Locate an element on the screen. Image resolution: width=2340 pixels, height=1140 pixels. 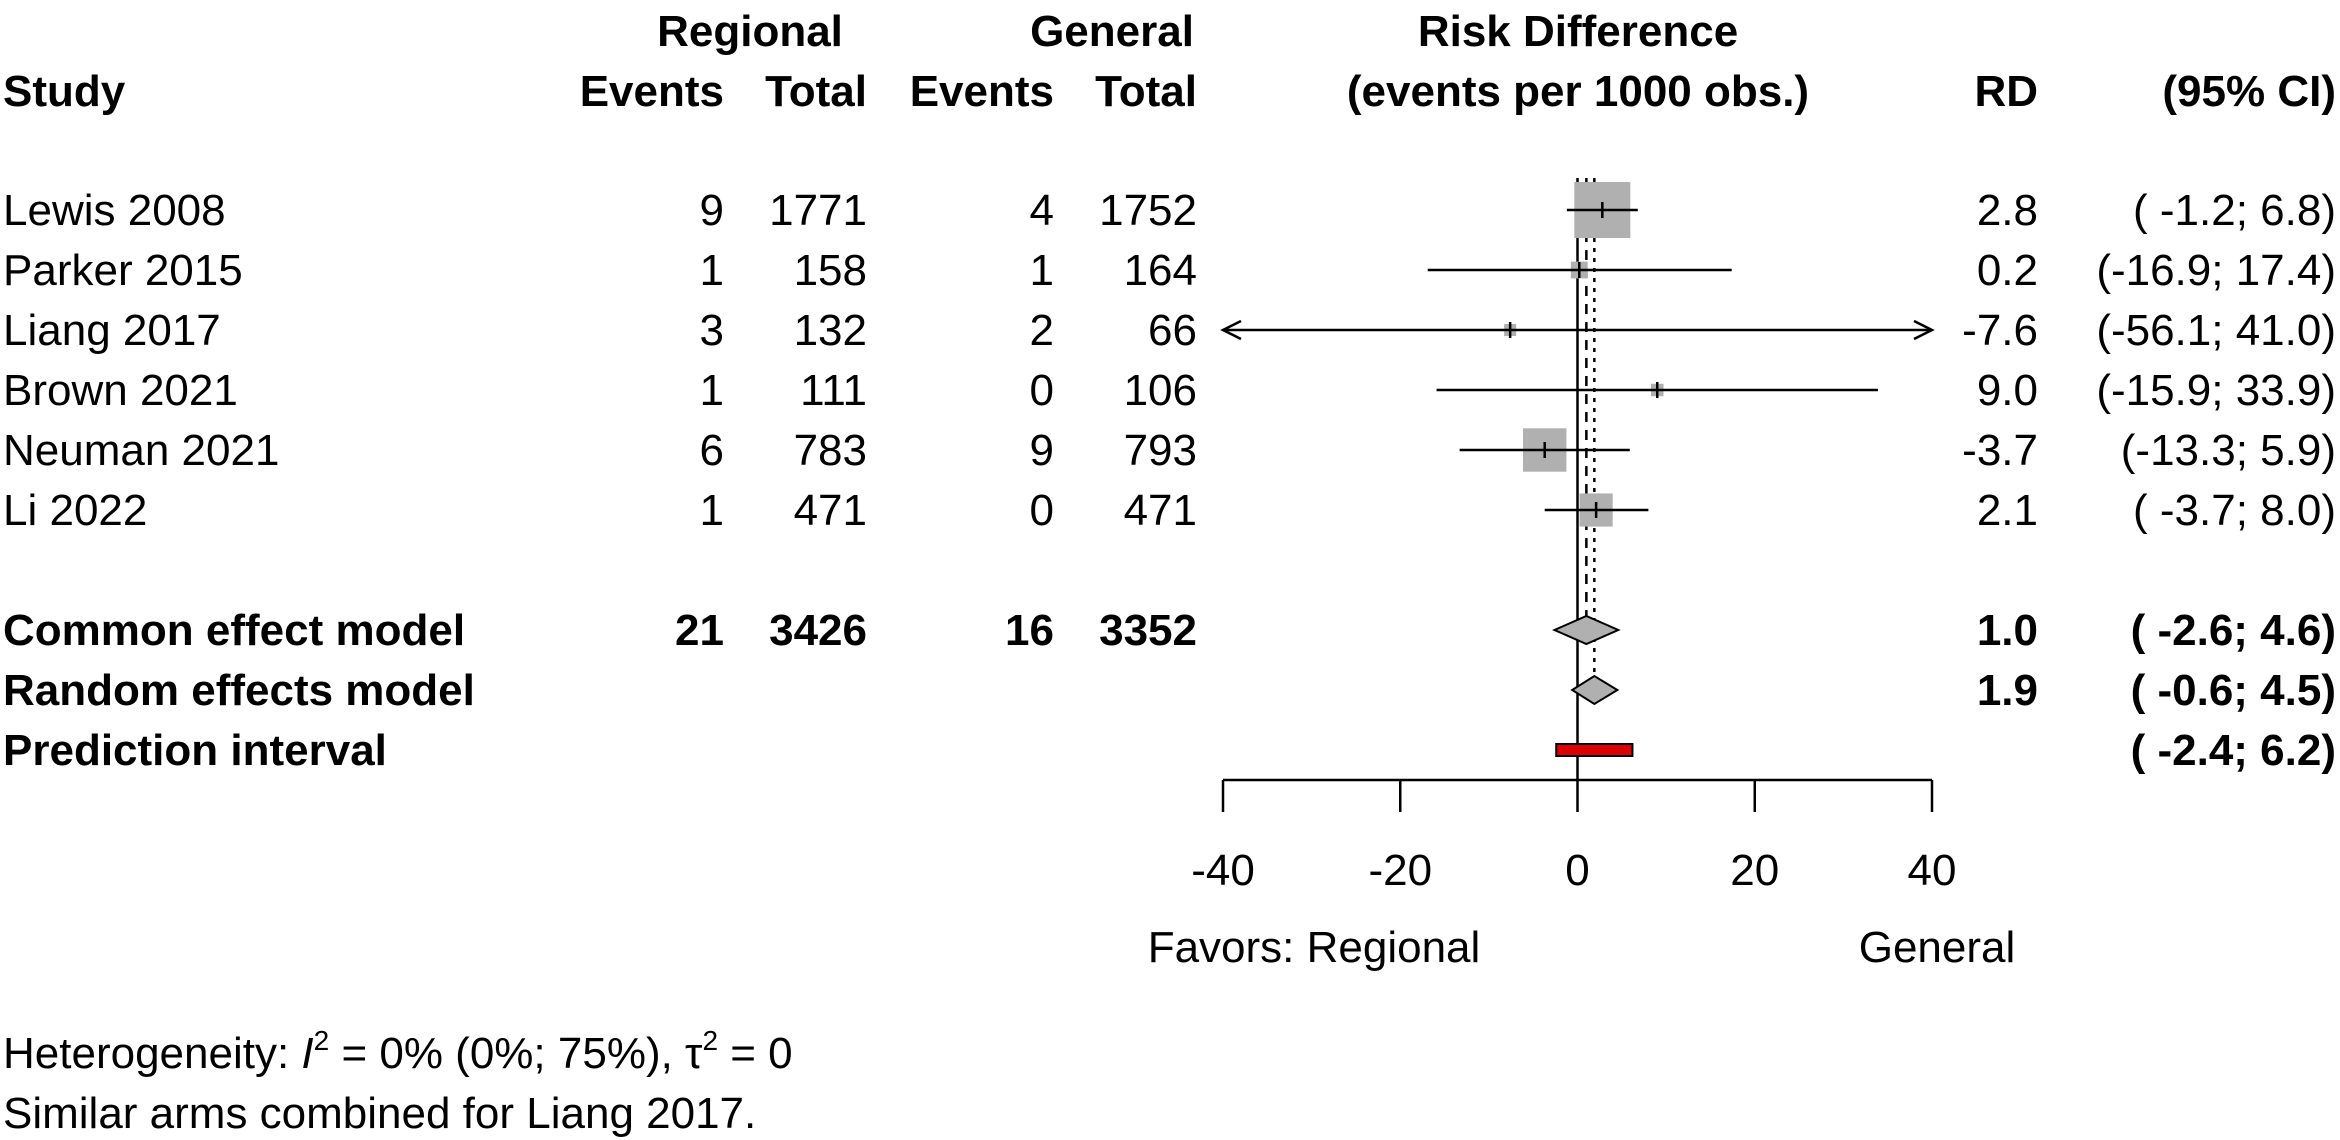
rd-value: 0.2 is located at coordinates (2007, 270).